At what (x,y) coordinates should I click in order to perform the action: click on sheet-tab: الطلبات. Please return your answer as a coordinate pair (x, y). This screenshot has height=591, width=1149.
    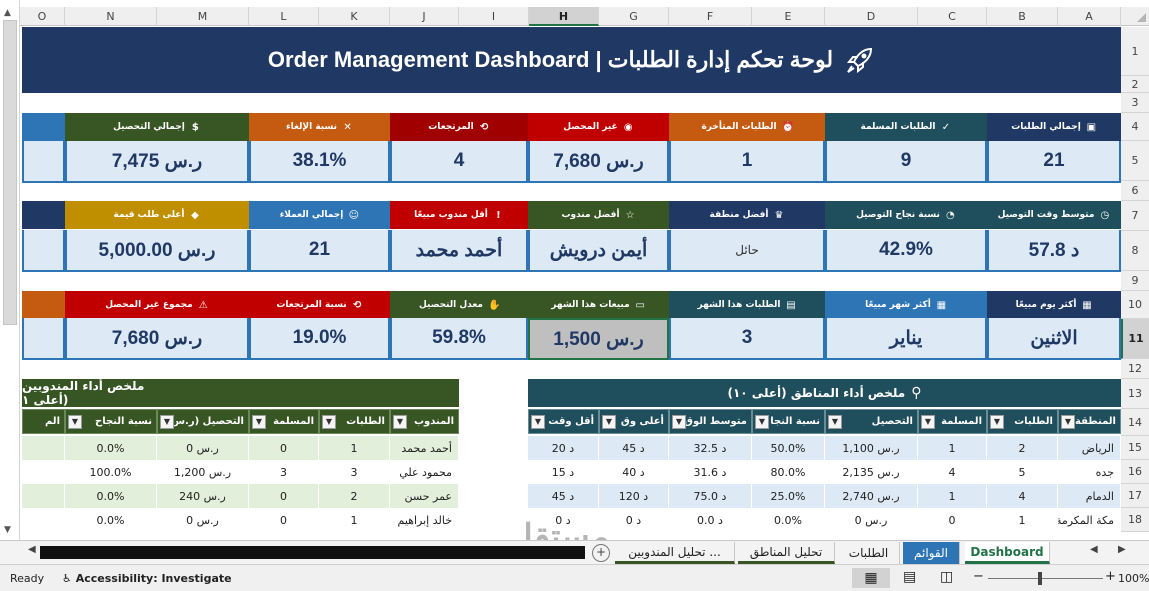
    Looking at the image, I should click on (869, 553).